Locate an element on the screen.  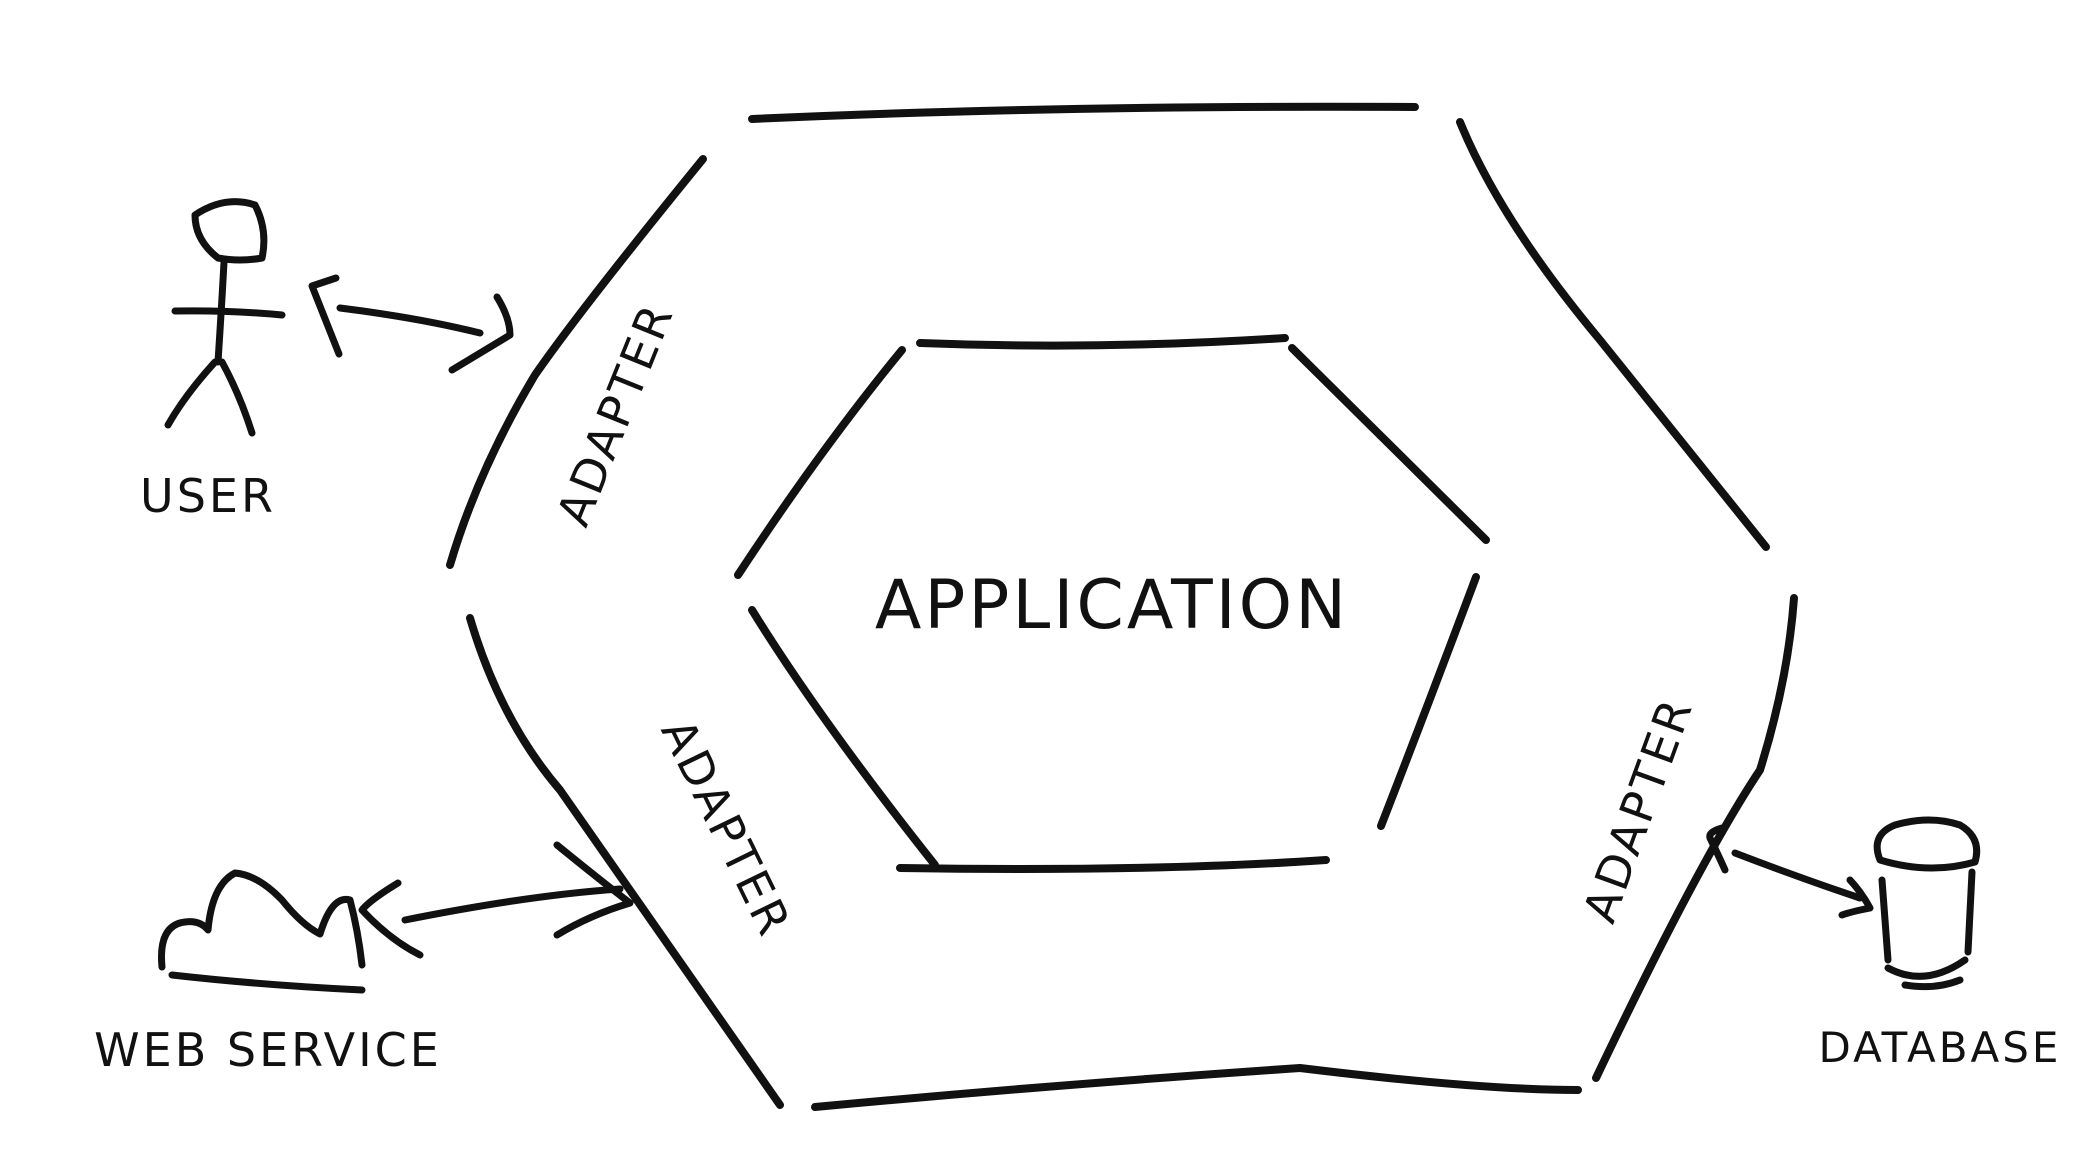
stick-figure-body is located at coordinates (221, 312).